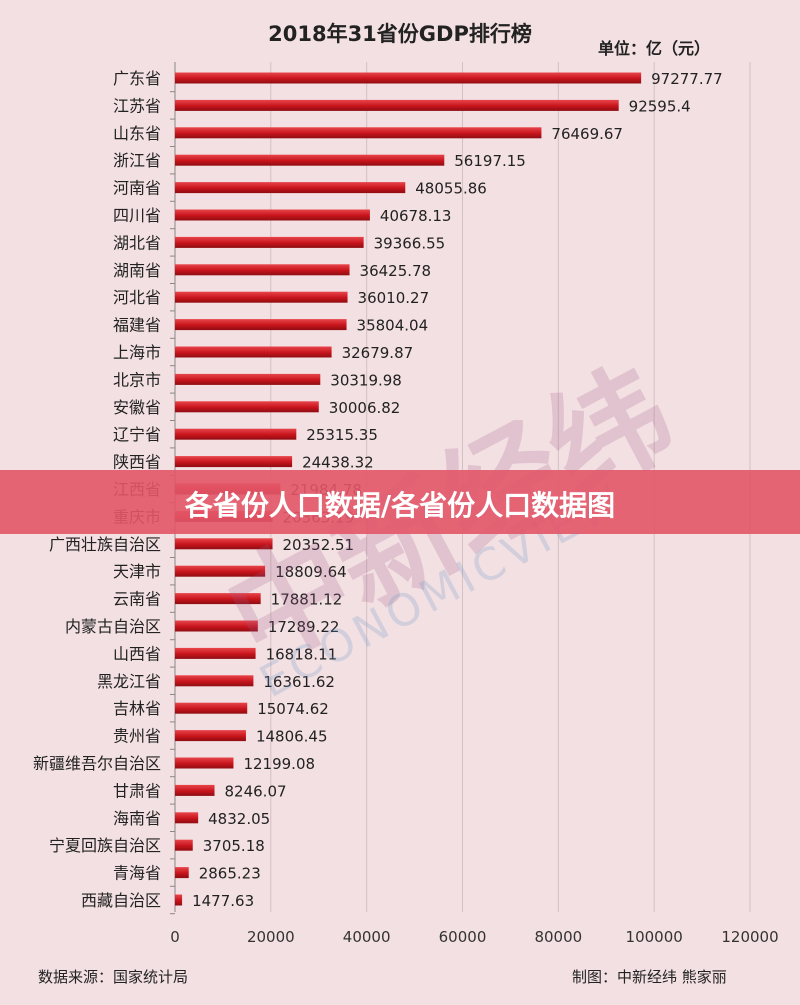  I want to click on category-label: 广东省, so click(137, 78).